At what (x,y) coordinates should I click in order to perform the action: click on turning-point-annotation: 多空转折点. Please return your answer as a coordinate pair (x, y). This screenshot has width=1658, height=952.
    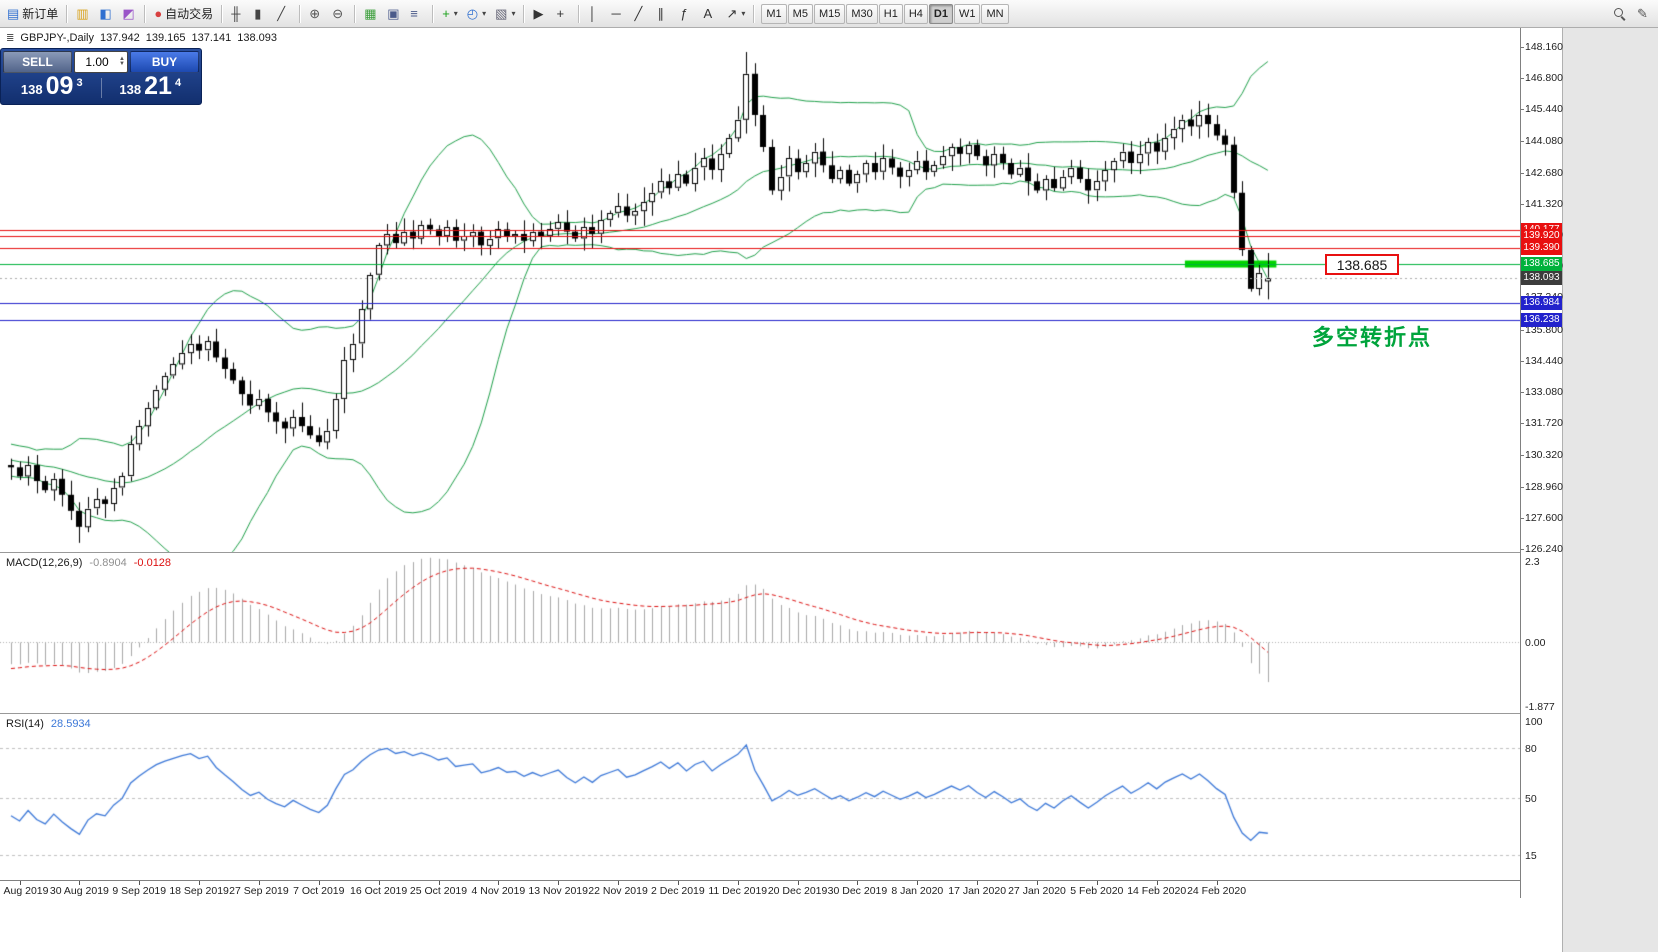
    Looking at the image, I should click on (1372, 337).